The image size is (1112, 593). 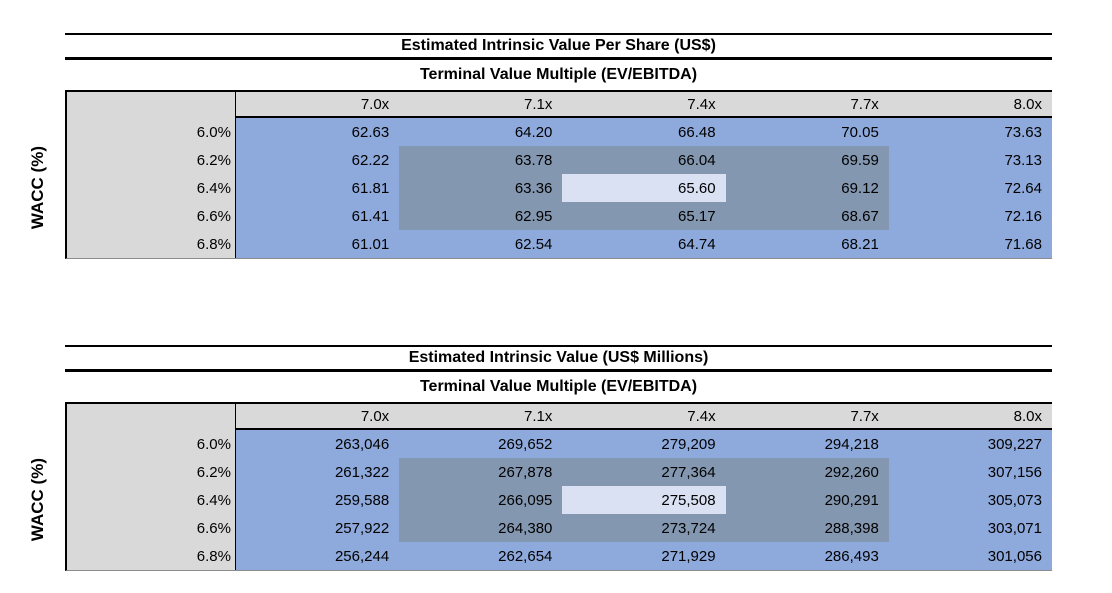 I want to click on value-cell: 71.68, so click(x=970, y=244).